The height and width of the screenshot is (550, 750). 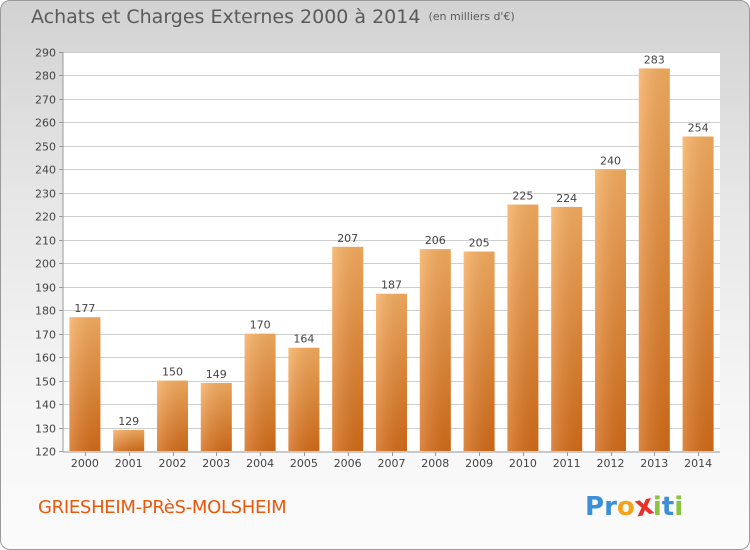 What do you see at coordinates (391, 372) in the screenshot?
I see `bar-shade-2007` at bounding box center [391, 372].